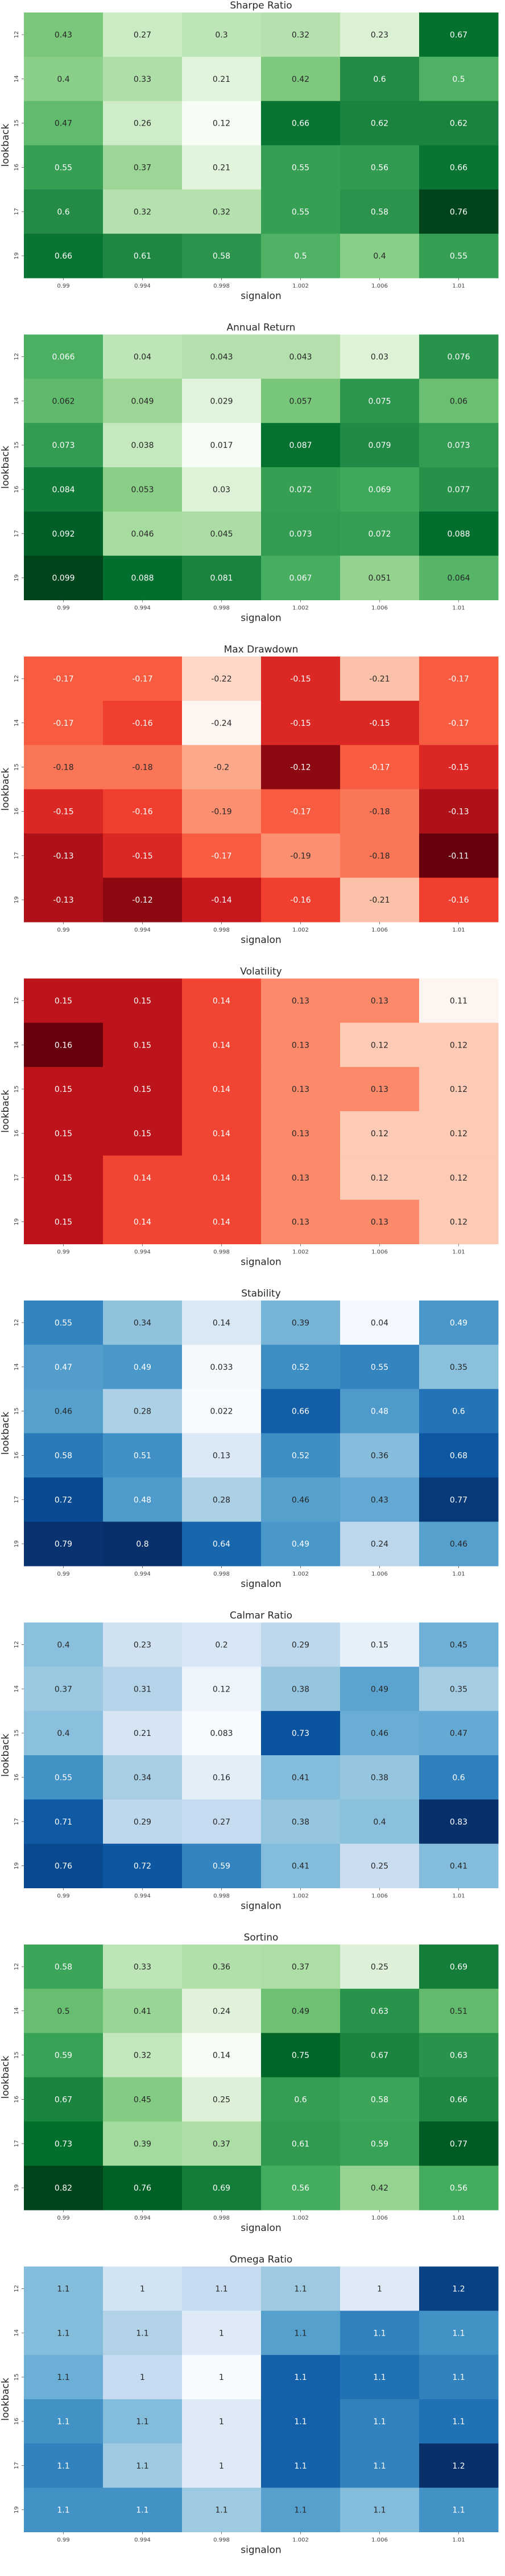  What do you see at coordinates (142, 446) in the screenshot?
I see `cell-value-label: 0.038` at bounding box center [142, 446].